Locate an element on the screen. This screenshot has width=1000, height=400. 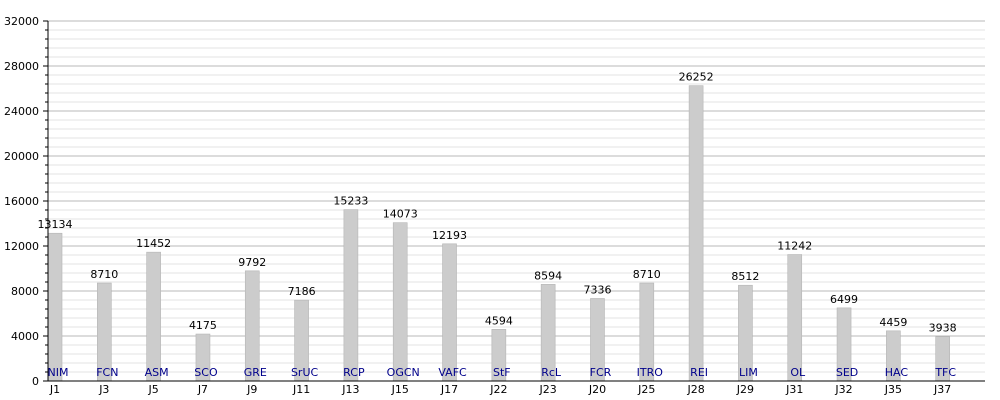
y-tick-label: 0 is located at coordinates (35, 381).